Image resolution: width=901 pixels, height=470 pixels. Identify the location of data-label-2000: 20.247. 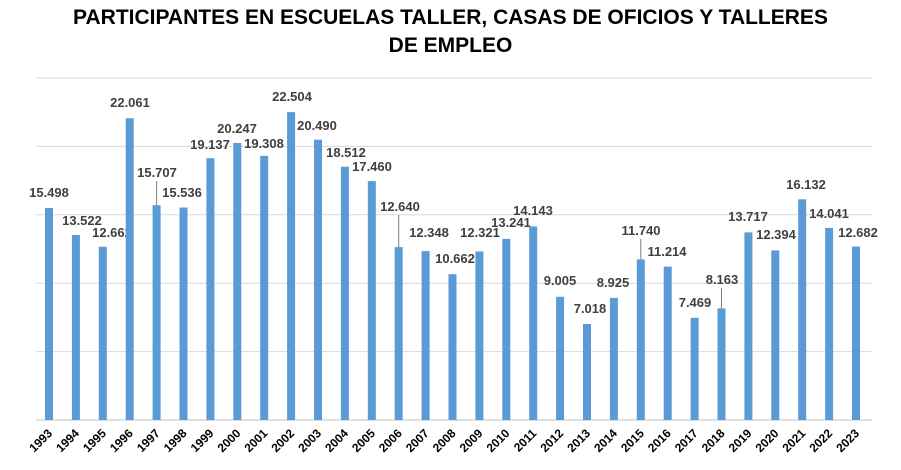
(237, 128).